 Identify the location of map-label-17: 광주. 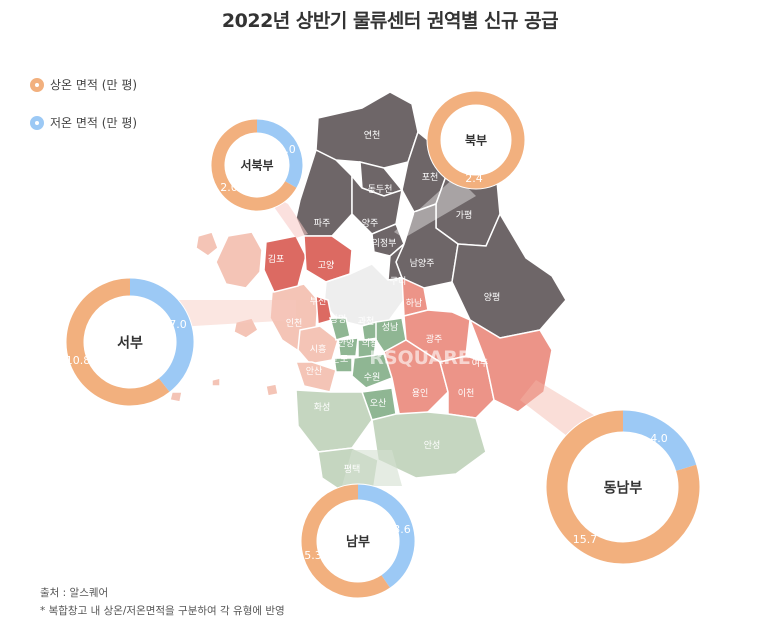
(434, 339).